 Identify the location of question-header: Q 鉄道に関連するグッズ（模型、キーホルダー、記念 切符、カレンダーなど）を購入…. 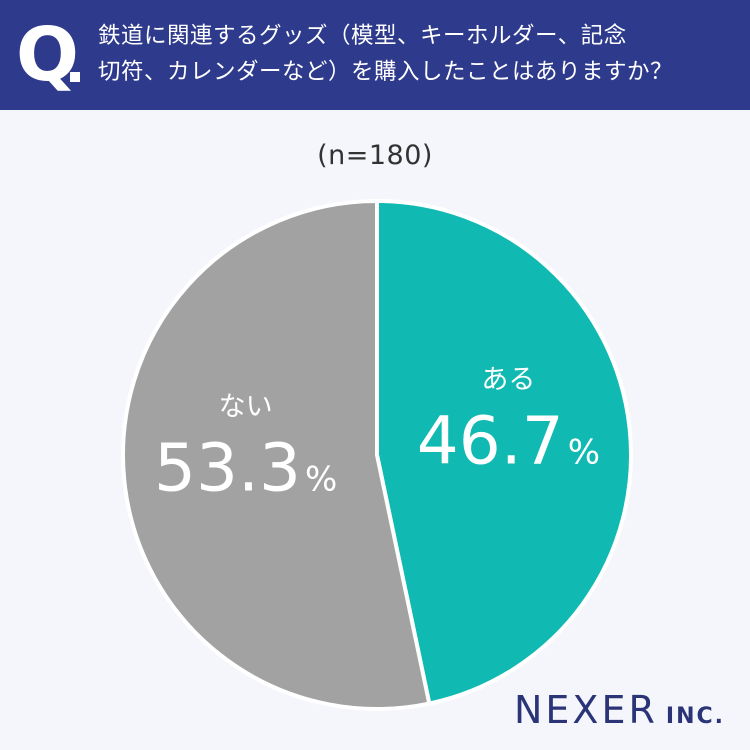
(375, 55).